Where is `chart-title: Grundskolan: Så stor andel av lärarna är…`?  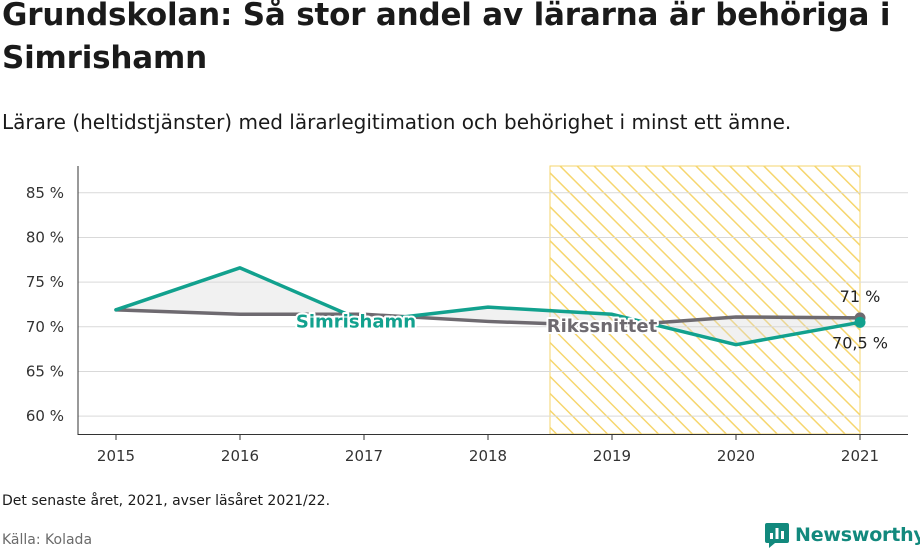 chart-title: Grundskolan: Så stor andel av lärarna är… is located at coordinates (446, 38).